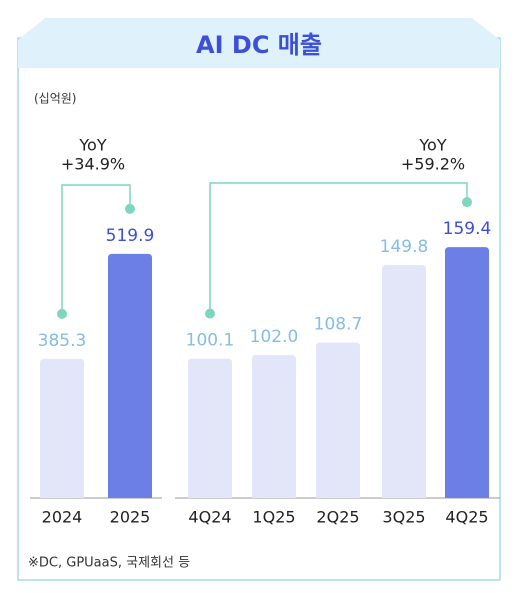  I want to click on x-tick-label: 2024, so click(62, 517).